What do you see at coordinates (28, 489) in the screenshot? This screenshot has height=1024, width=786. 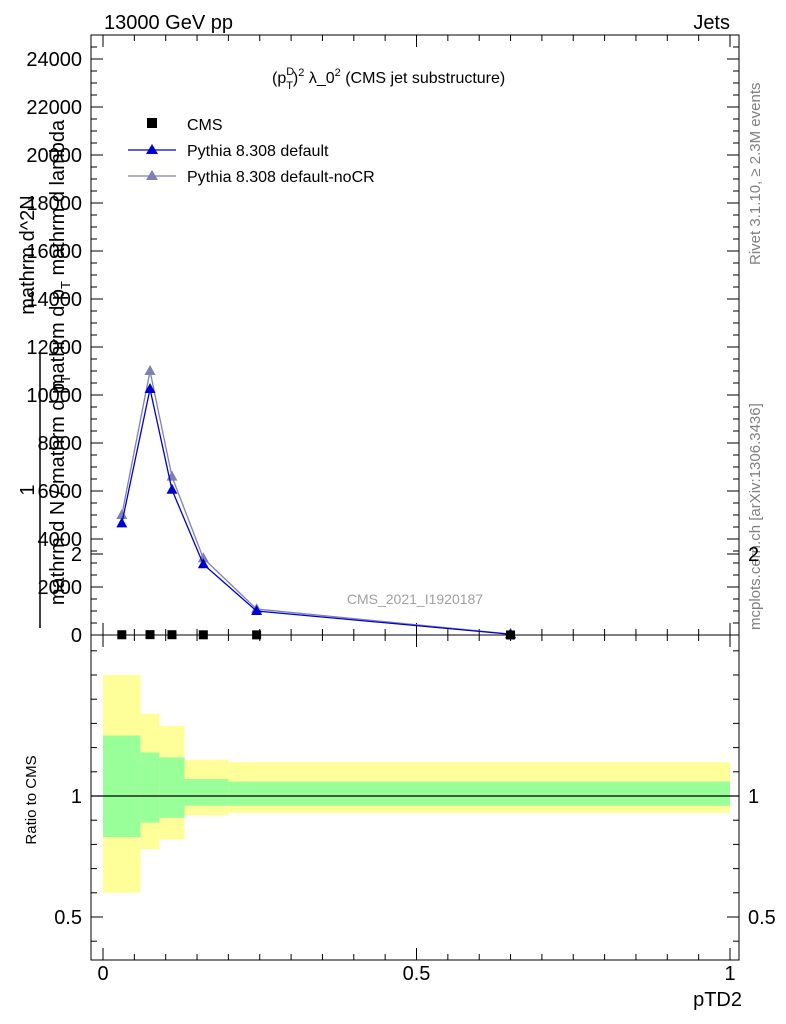 I see `ylabel-one: 1` at bounding box center [28, 489].